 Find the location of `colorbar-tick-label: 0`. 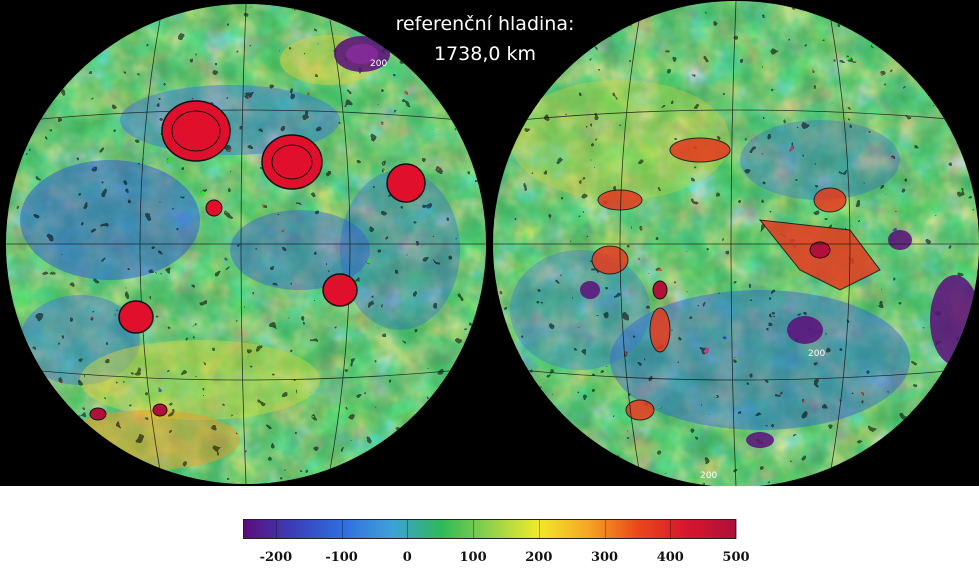

colorbar-tick-label: 0 is located at coordinates (407, 557).